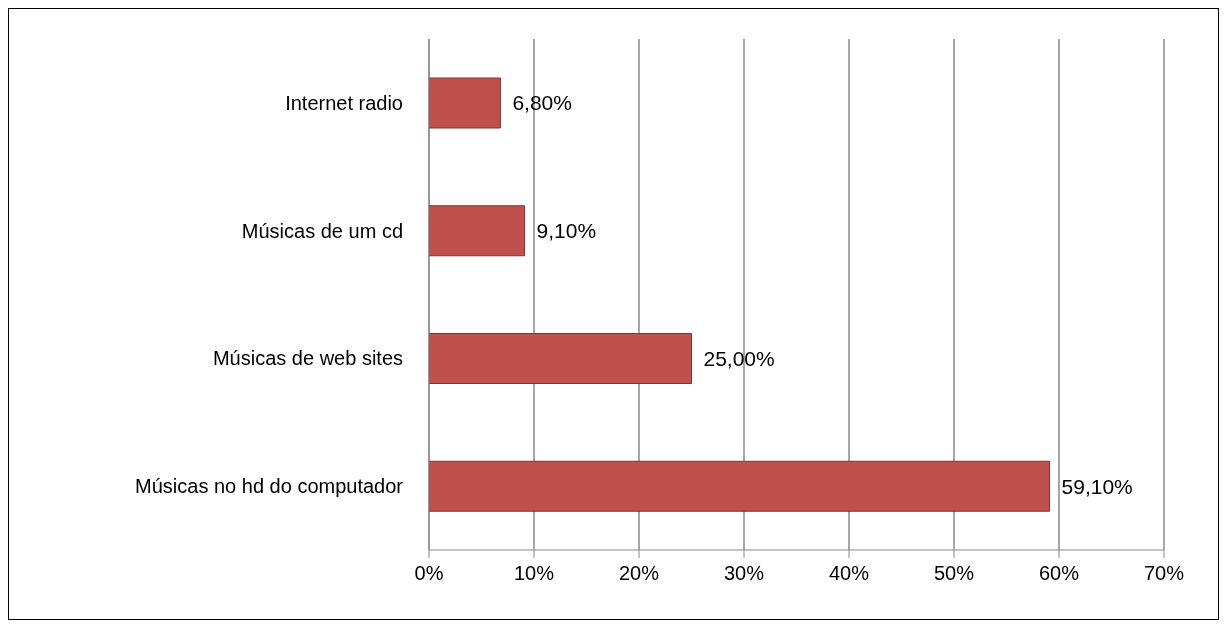 The width and height of the screenshot is (1229, 630). I want to click on x-tick-label: 40%, so click(849, 573).